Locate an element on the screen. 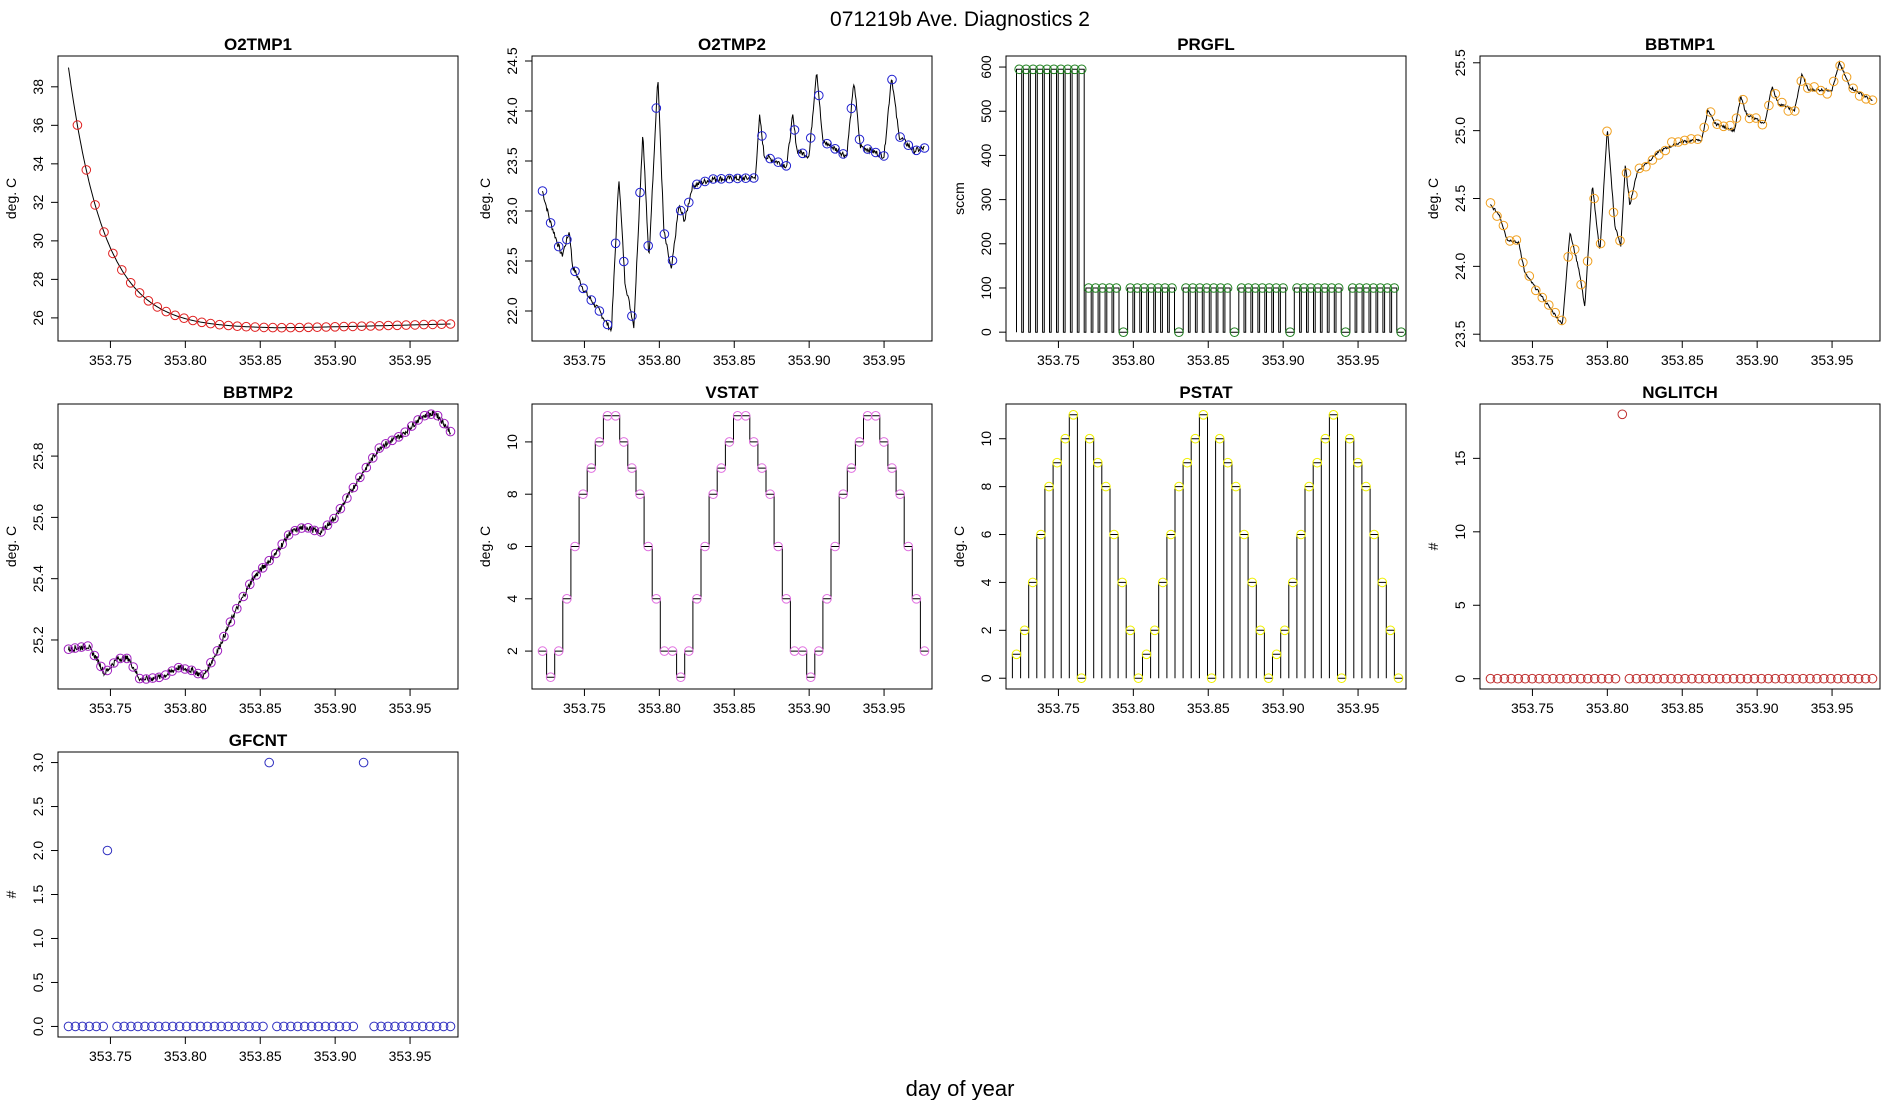 The image size is (1900, 1100). y-tick-label: 2 is located at coordinates (512, 651).